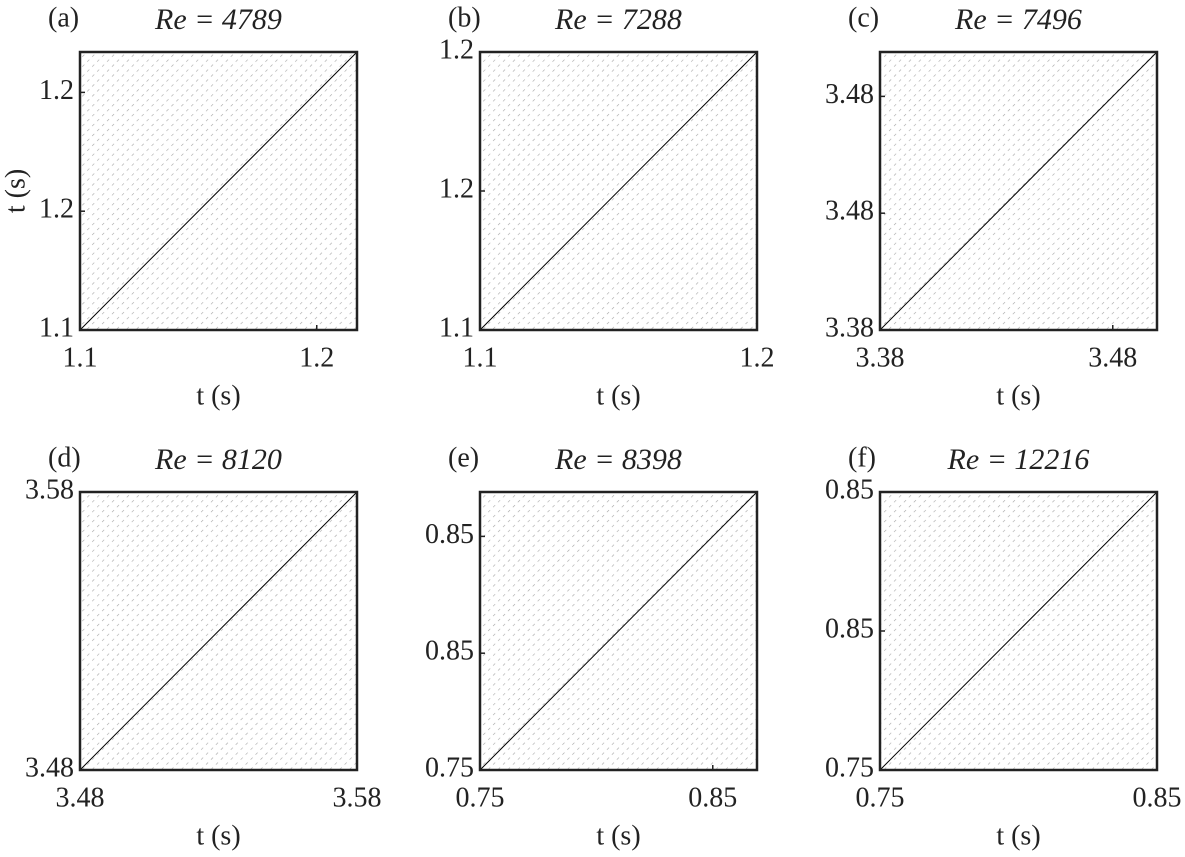  Describe the element at coordinates (849, 327) in the screenshot. I see `y-tick-label: 3.38` at that location.